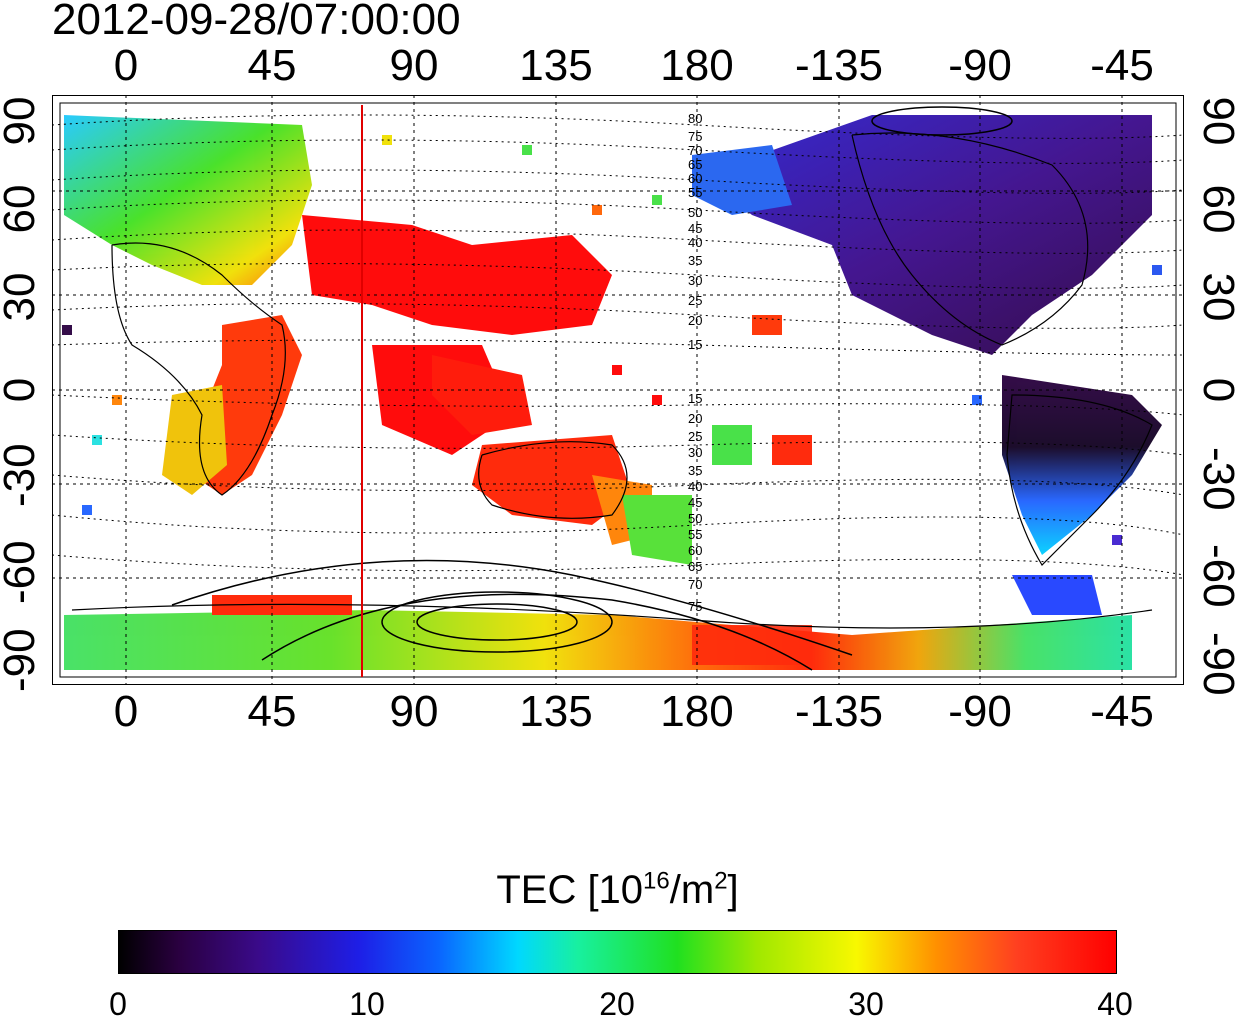 The image size is (1235, 1023). Describe the element at coordinates (1122, 711) in the screenshot. I see `bottom-lon-label: -45` at that location.